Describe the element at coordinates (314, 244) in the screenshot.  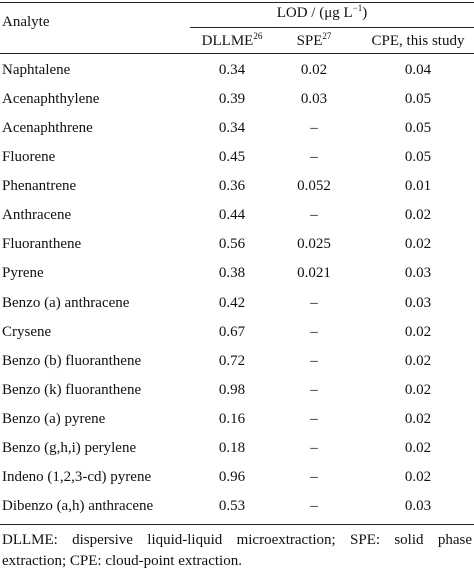
I see `lod-value: 0.025` at that location.